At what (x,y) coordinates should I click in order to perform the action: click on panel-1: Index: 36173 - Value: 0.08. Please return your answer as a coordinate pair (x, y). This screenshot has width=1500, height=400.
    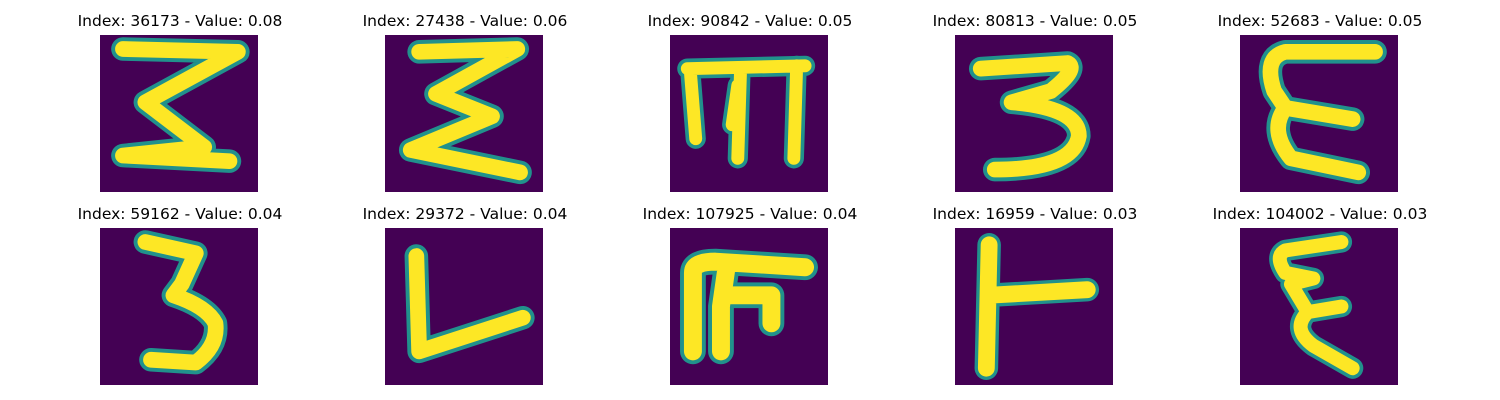
    Looking at the image, I should click on (180, 96).